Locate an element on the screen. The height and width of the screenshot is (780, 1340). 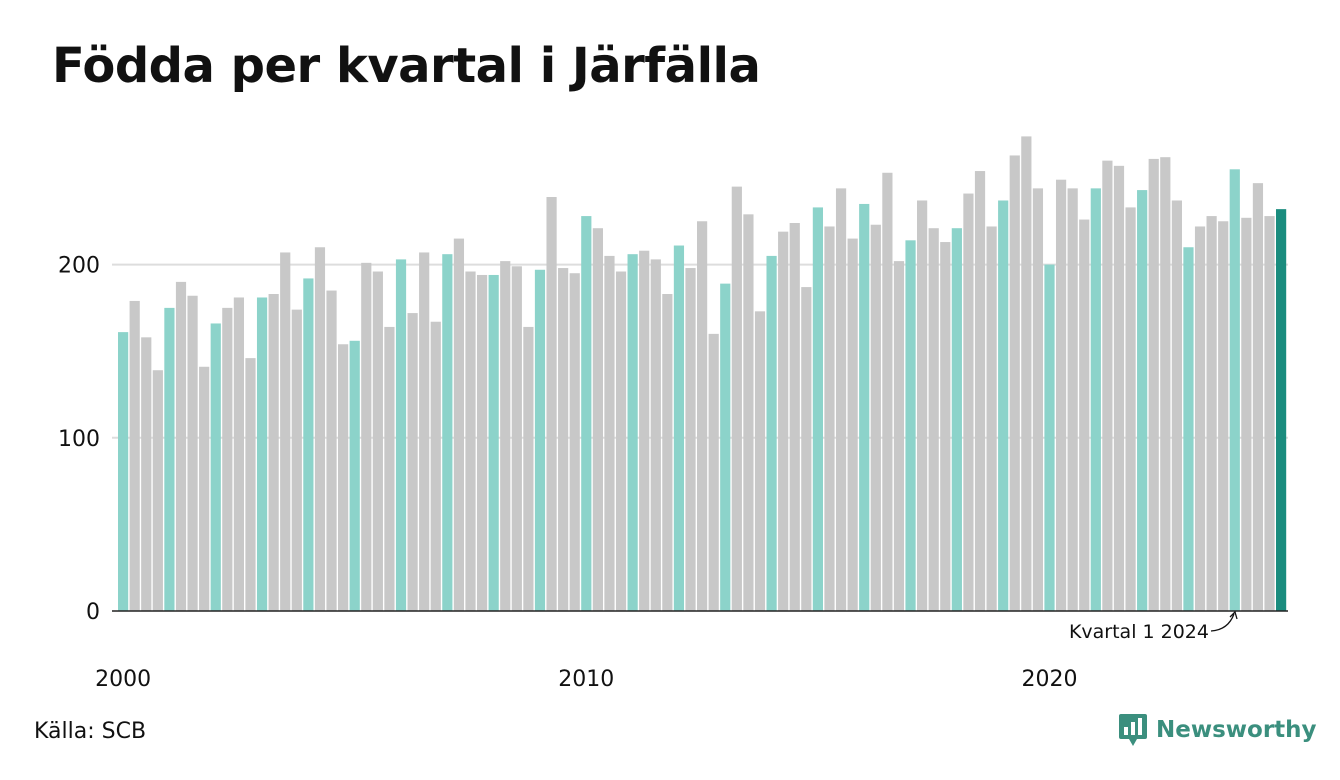
y-tick-label: 0 is located at coordinates (93, 612).